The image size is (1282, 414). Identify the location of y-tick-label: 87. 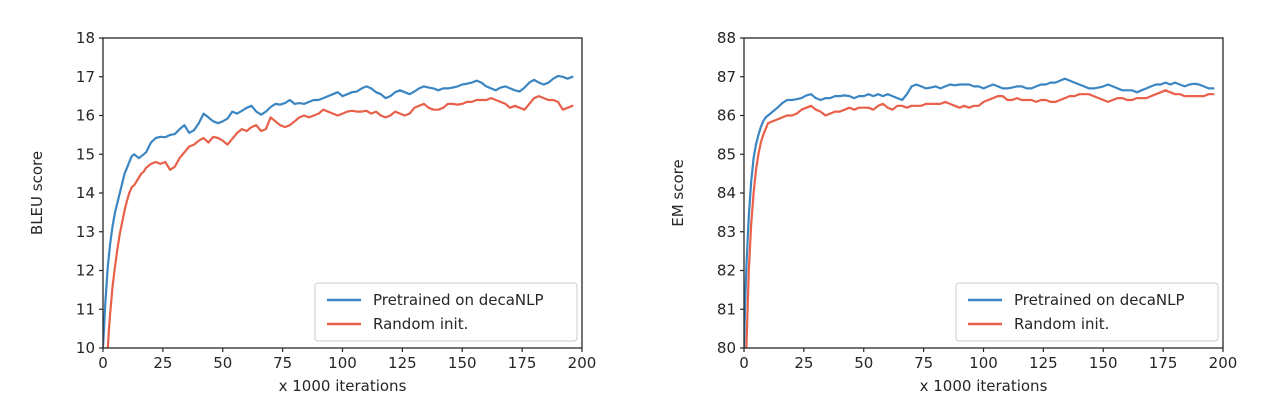
(726, 77).